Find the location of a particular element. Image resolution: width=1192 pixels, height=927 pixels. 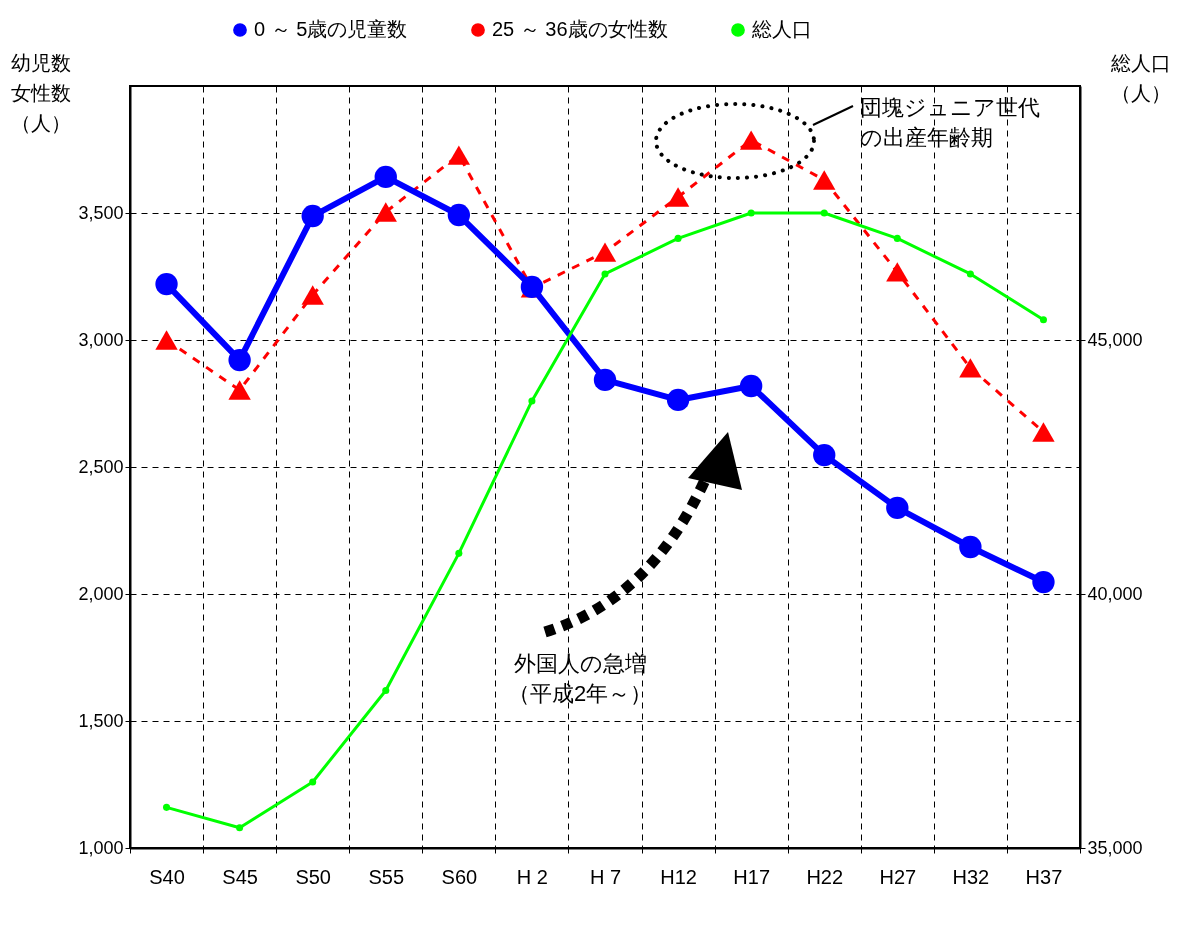

y-axis-title: 幼児数女性数（人） is located at coordinates (40, 92).